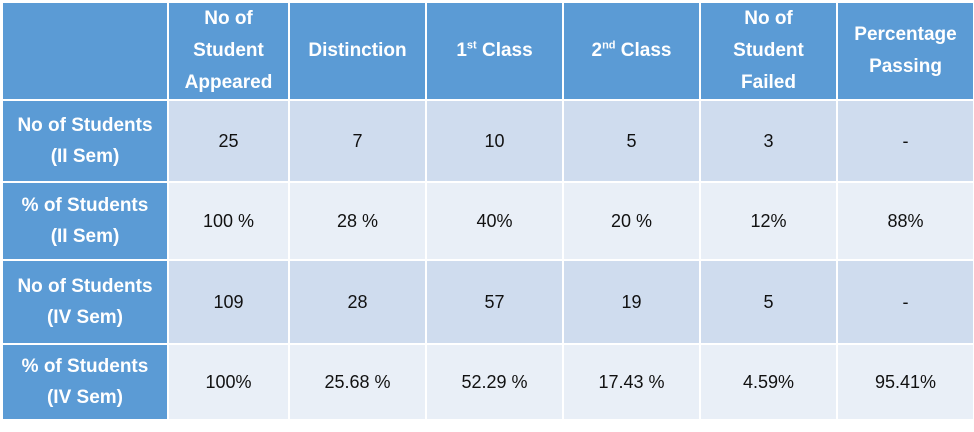 The height and width of the screenshot is (432, 974). What do you see at coordinates (357, 221) in the screenshot?
I see `table-cell: 28 %` at bounding box center [357, 221].